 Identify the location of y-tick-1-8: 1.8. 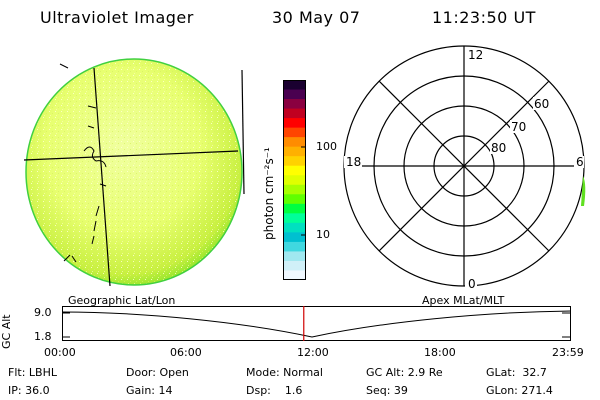
(43, 336).